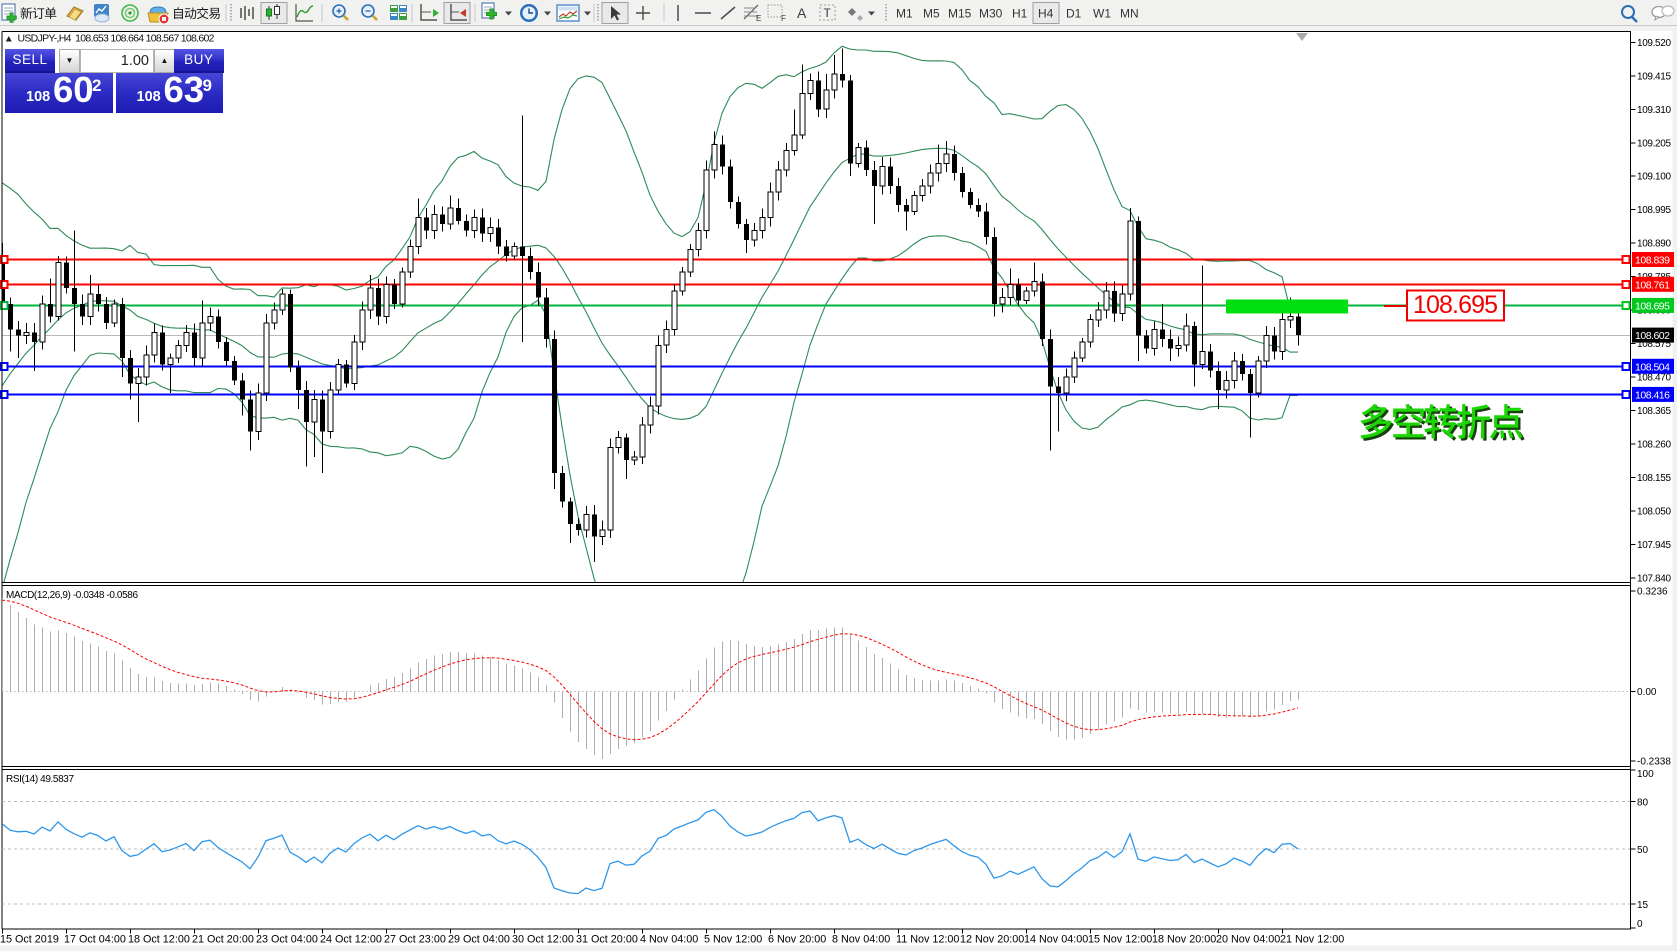  I want to click on svg-text: 108.470, so click(1654, 378).